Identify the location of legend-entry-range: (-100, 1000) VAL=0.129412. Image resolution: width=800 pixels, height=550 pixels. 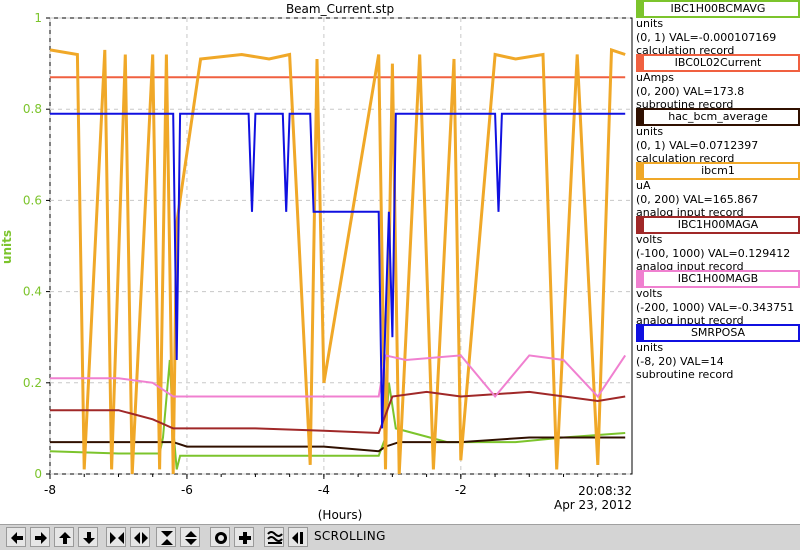
(713, 253).